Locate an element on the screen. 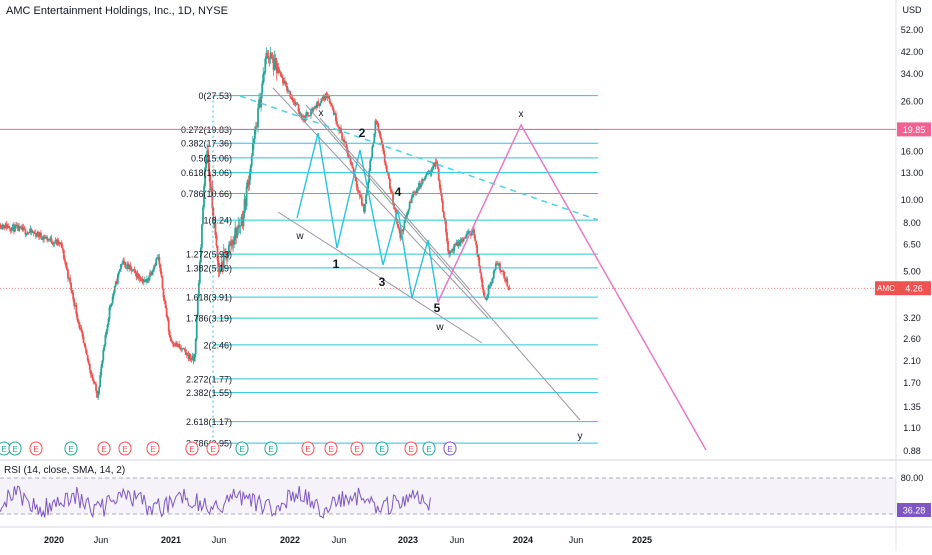 The height and width of the screenshot is (555, 932). last-price-tag-text: 4.26 is located at coordinates (914, 289).